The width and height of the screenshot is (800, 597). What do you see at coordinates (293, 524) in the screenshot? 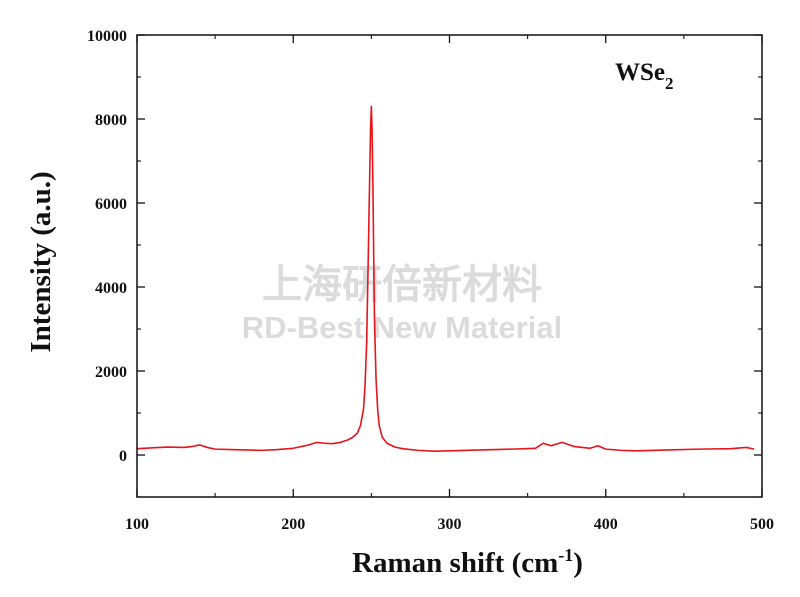
I see `x-tick-label: 200` at bounding box center [293, 524].